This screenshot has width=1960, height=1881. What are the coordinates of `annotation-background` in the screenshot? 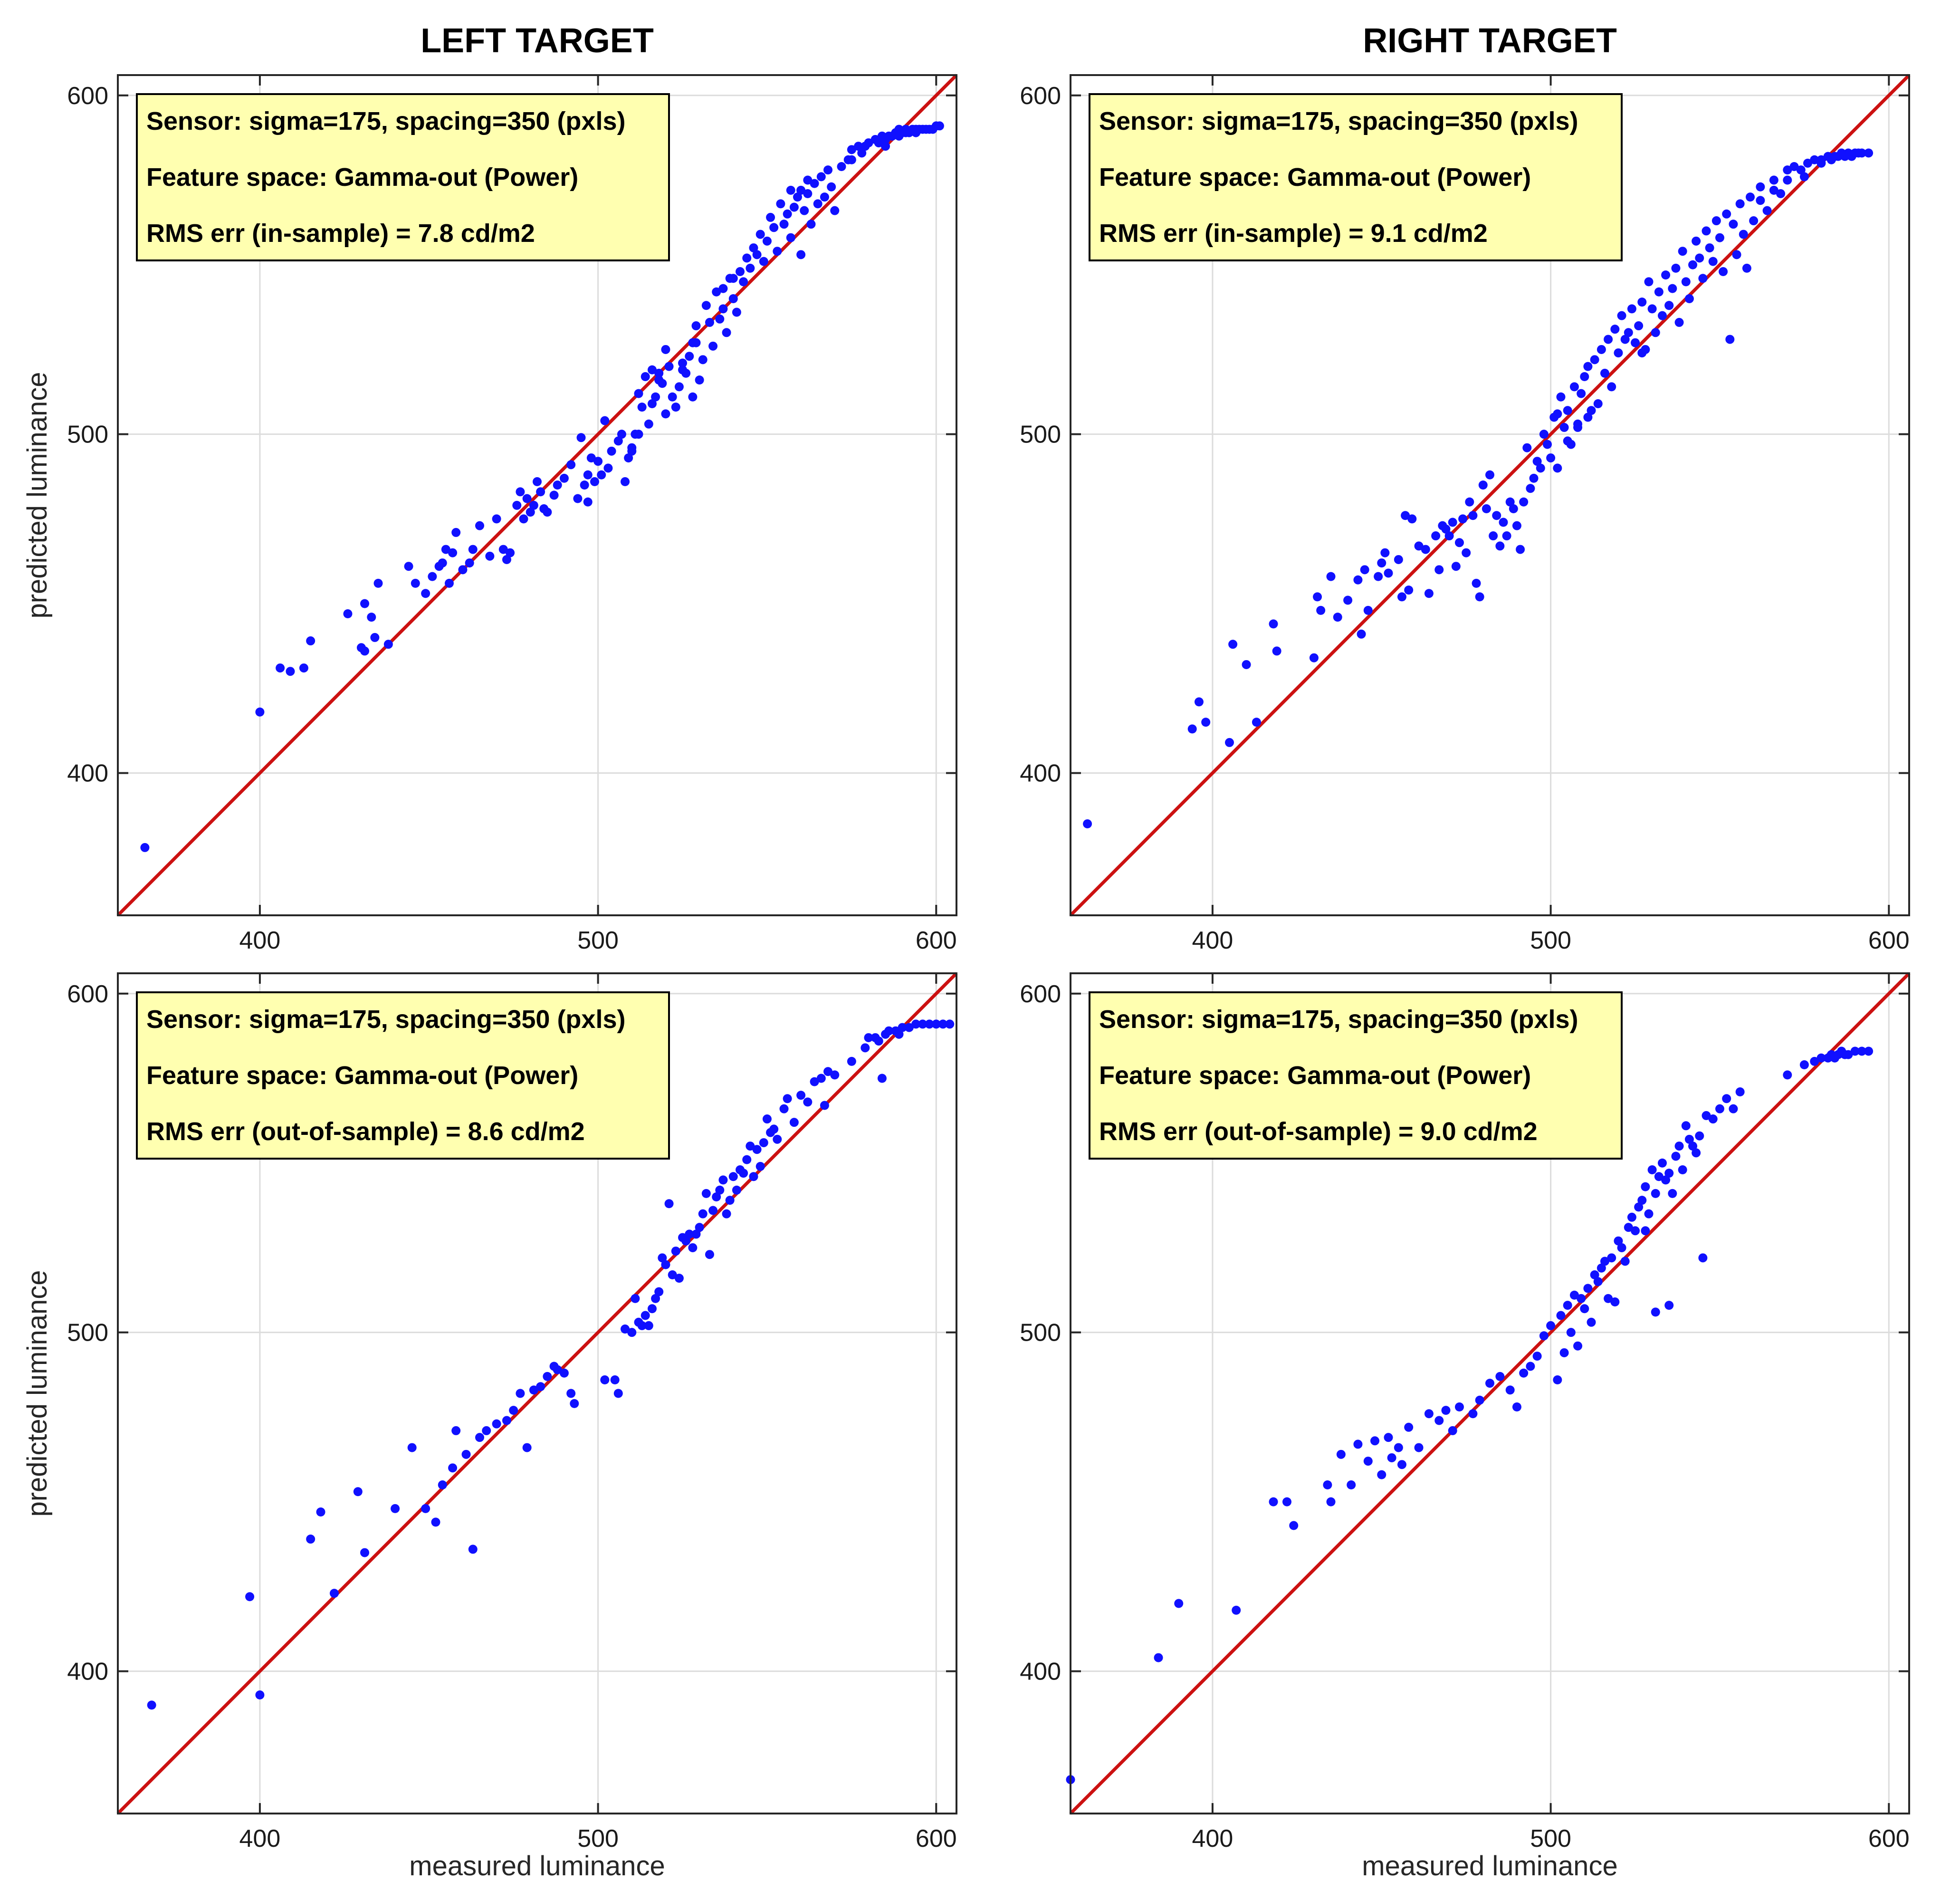 It's located at (403, 1075).